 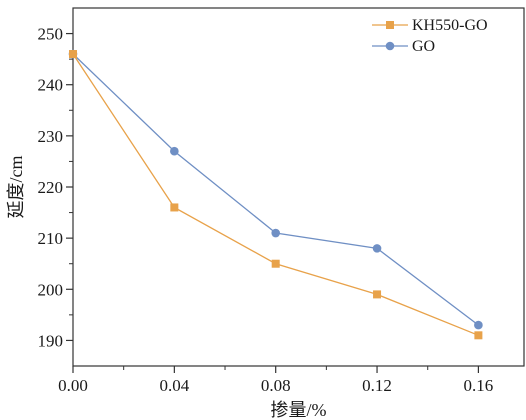 What do you see at coordinates (51, 340) in the screenshot?
I see `y-tick-label: 190` at bounding box center [51, 340].